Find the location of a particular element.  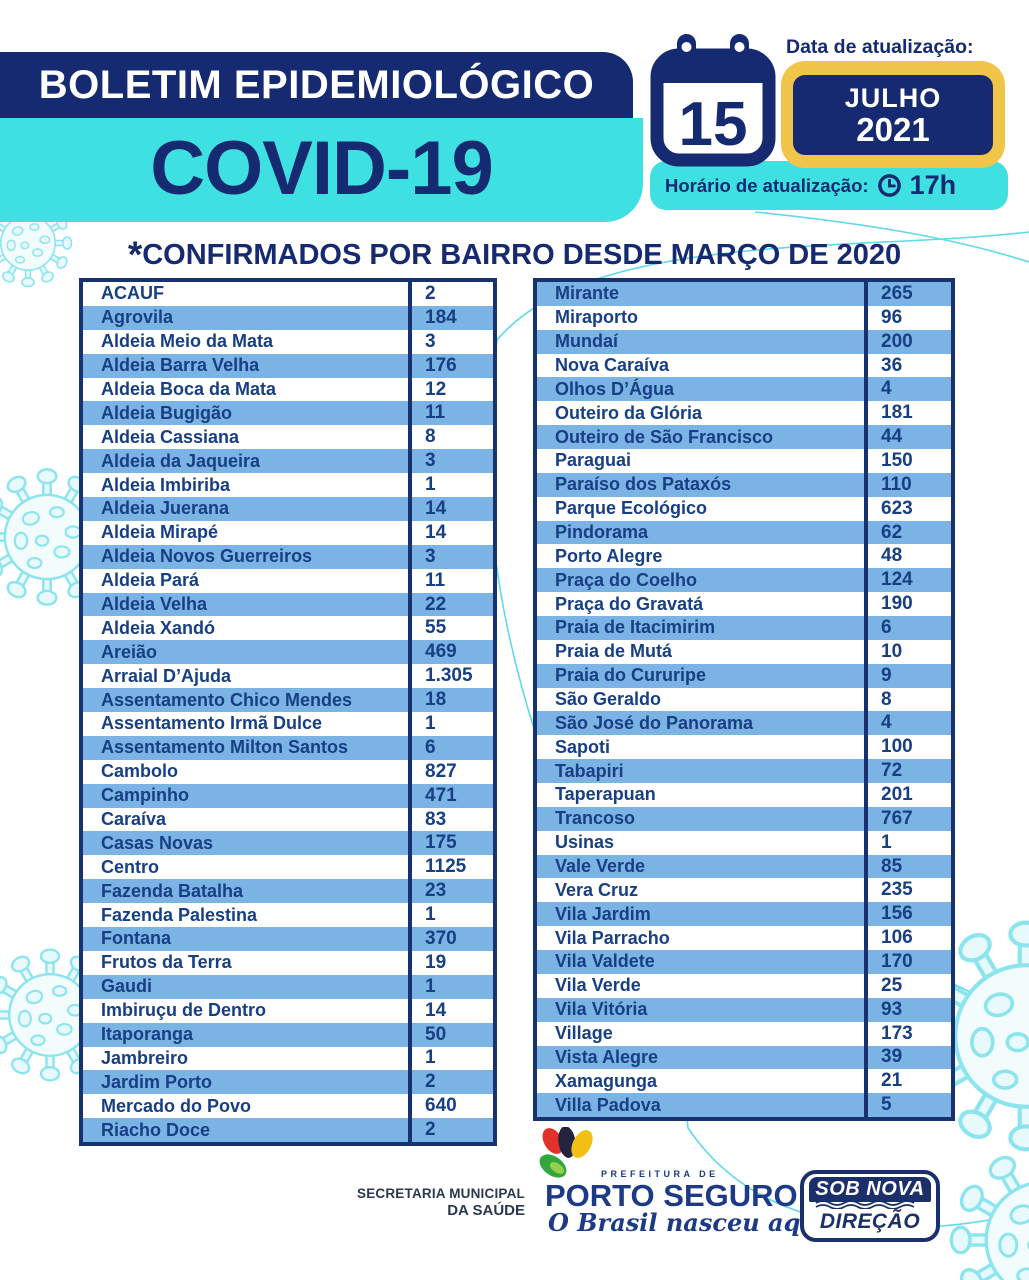

bairro-name: Agrovila is located at coordinates (137, 317).